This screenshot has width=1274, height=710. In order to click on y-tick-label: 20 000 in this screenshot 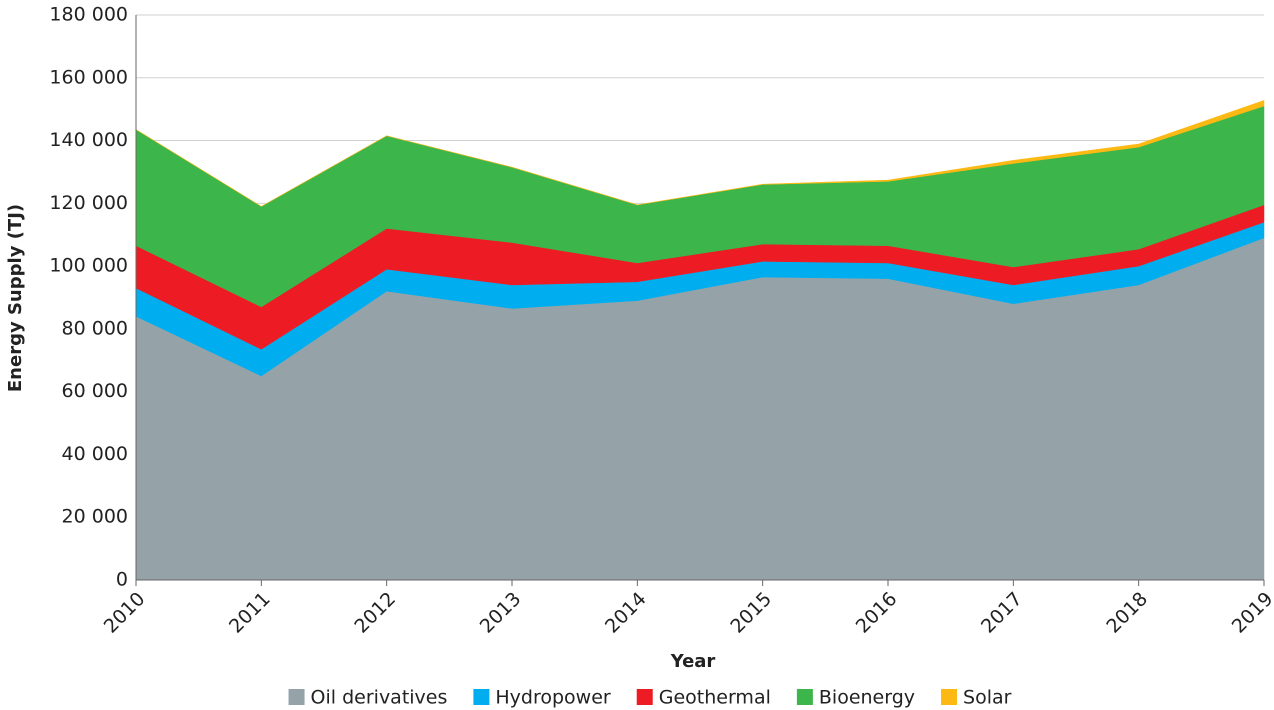, I will do `click(95, 517)`.